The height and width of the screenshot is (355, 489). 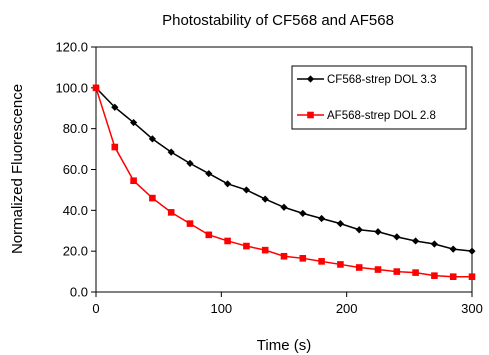 I want to click on y-axis: 0.0 20.0 40.0 60.0 80.0 100.0 120.0, so click(x=75, y=170).